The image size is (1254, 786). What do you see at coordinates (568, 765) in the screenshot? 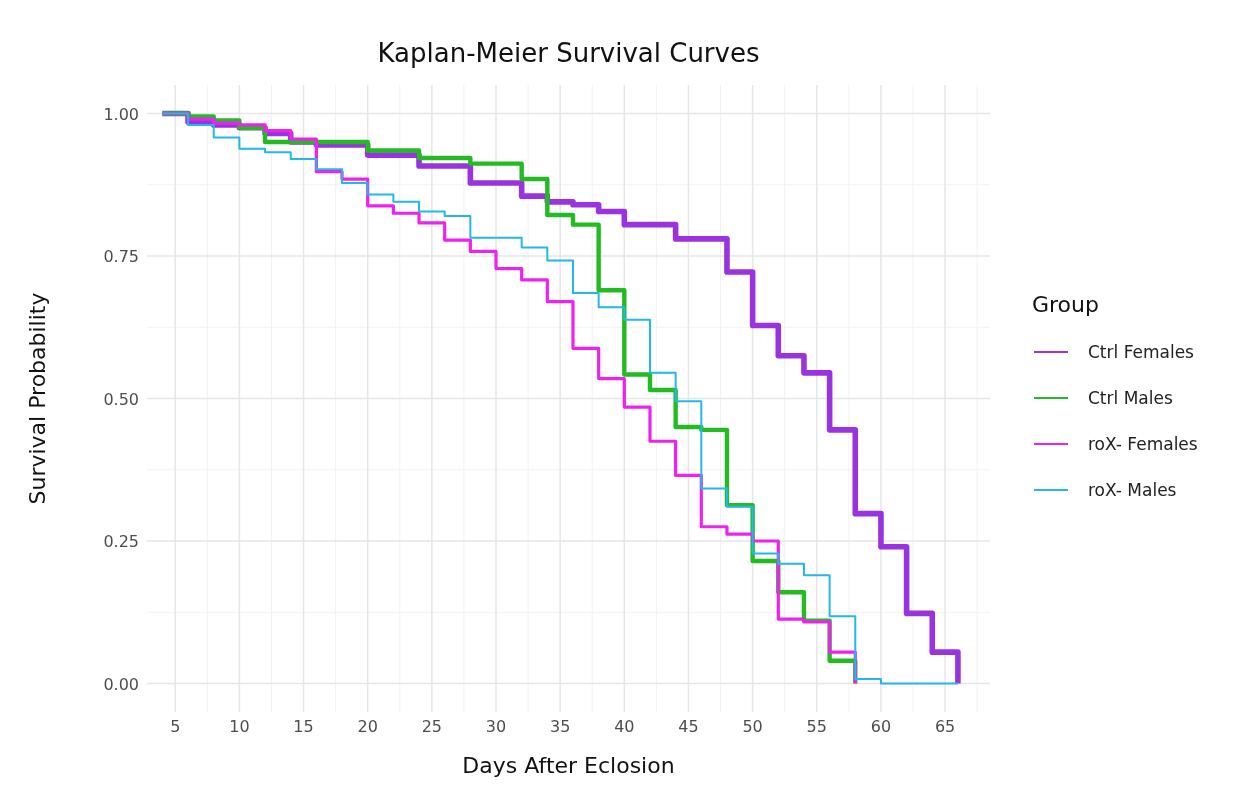
I see `x-axis-title: Days After Eclosion` at bounding box center [568, 765].